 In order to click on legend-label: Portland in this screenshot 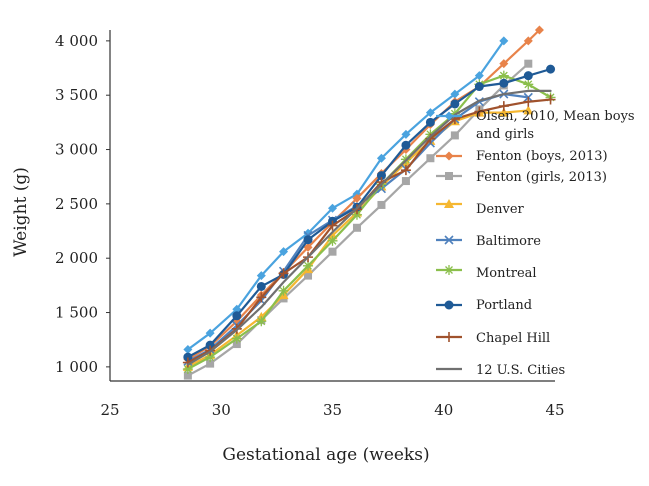, I will do `click(504, 305)`.